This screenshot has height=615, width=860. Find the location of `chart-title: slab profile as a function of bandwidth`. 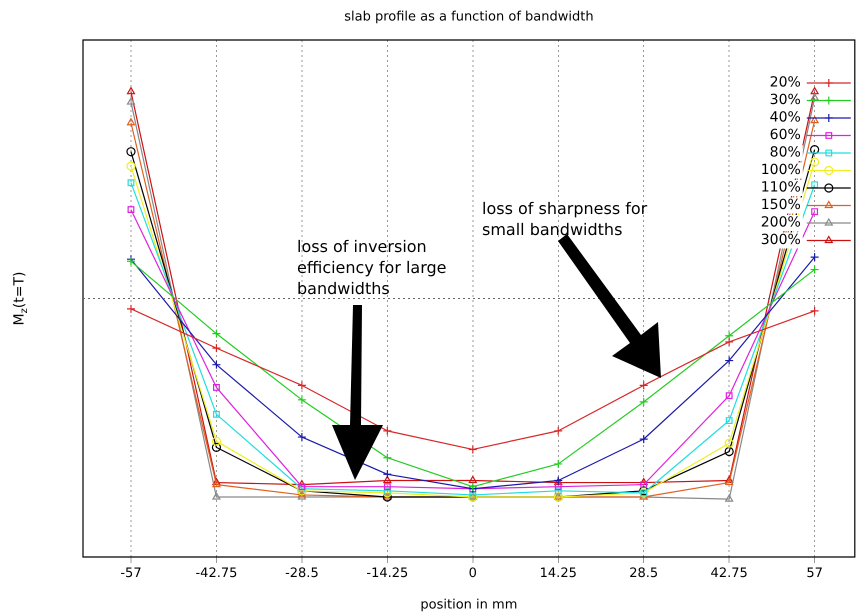

chart-title: slab profile as a function of bandwidth is located at coordinates (469, 16).